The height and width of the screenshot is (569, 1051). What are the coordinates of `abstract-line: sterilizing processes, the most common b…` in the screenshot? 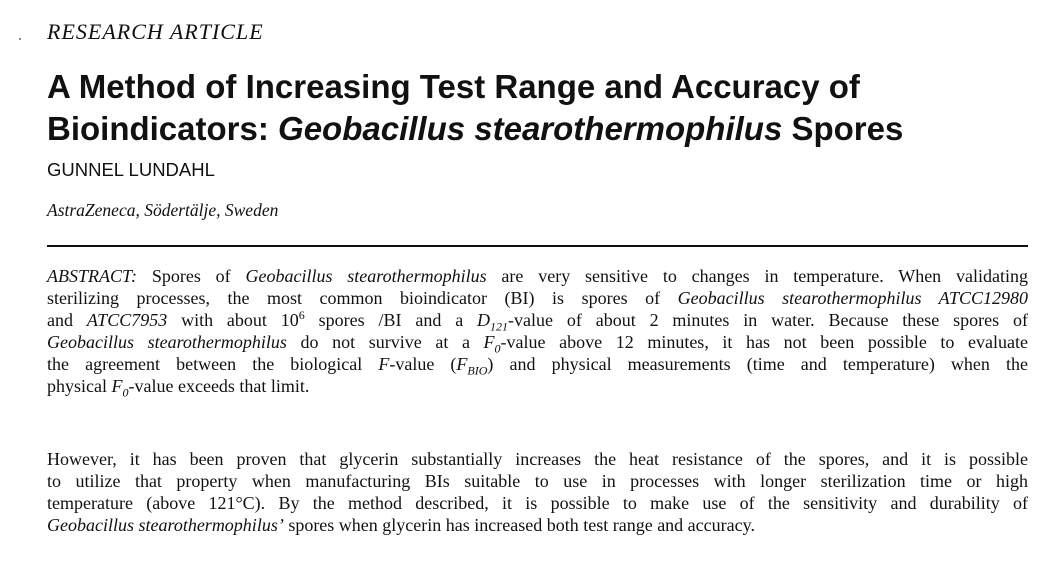 It's located at (538, 298).